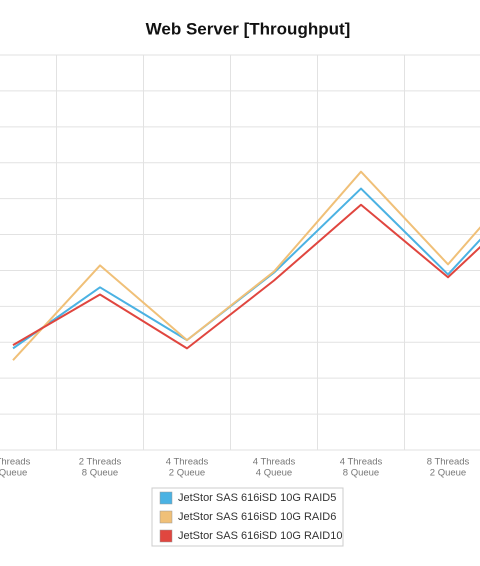  What do you see at coordinates (260, 536) in the screenshot?
I see `legend-label: JetStor SAS 616iSD 10G RAID10` at bounding box center [260, 536].